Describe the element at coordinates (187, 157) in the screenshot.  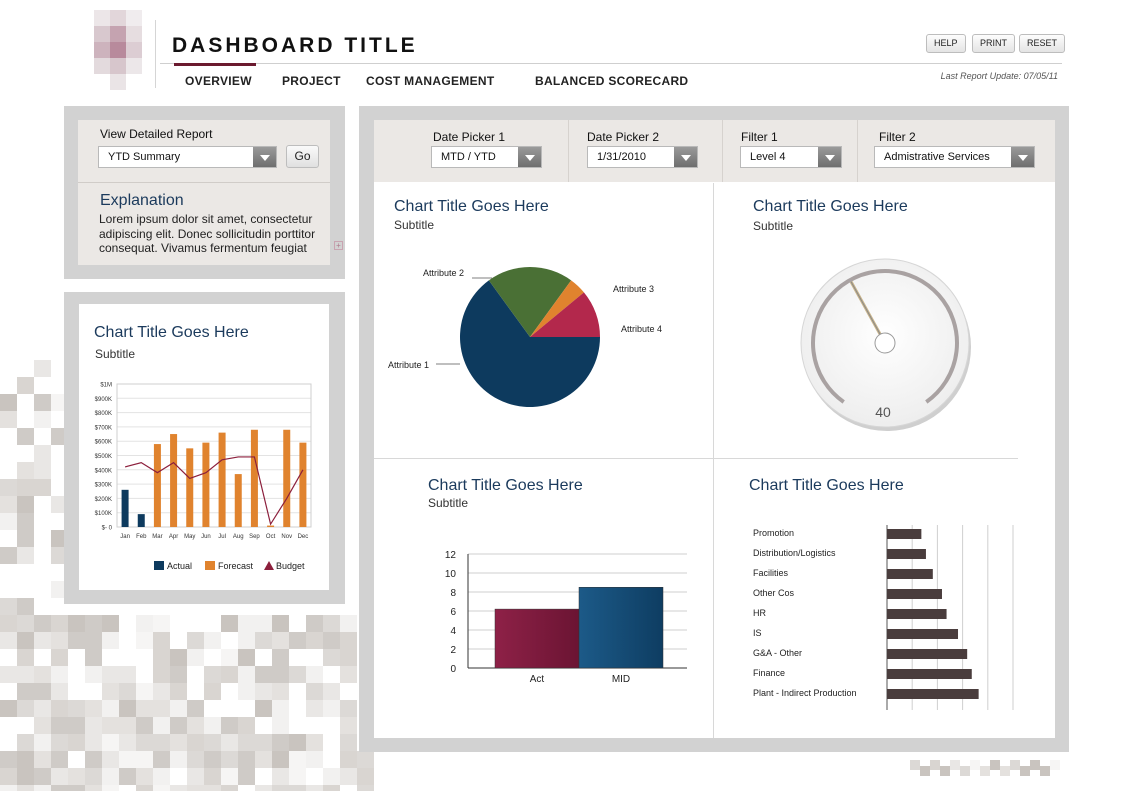
I see `report-select: YTD Summary` at that location.